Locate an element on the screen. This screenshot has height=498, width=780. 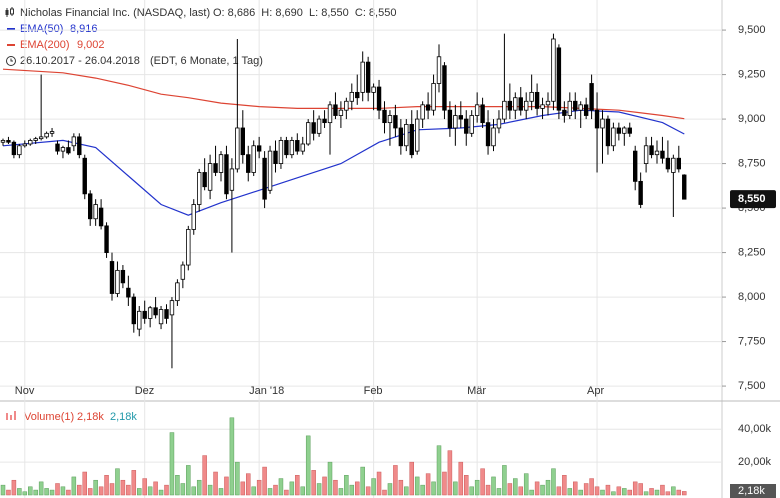
volume-icon is located at coordinates (7, 416).